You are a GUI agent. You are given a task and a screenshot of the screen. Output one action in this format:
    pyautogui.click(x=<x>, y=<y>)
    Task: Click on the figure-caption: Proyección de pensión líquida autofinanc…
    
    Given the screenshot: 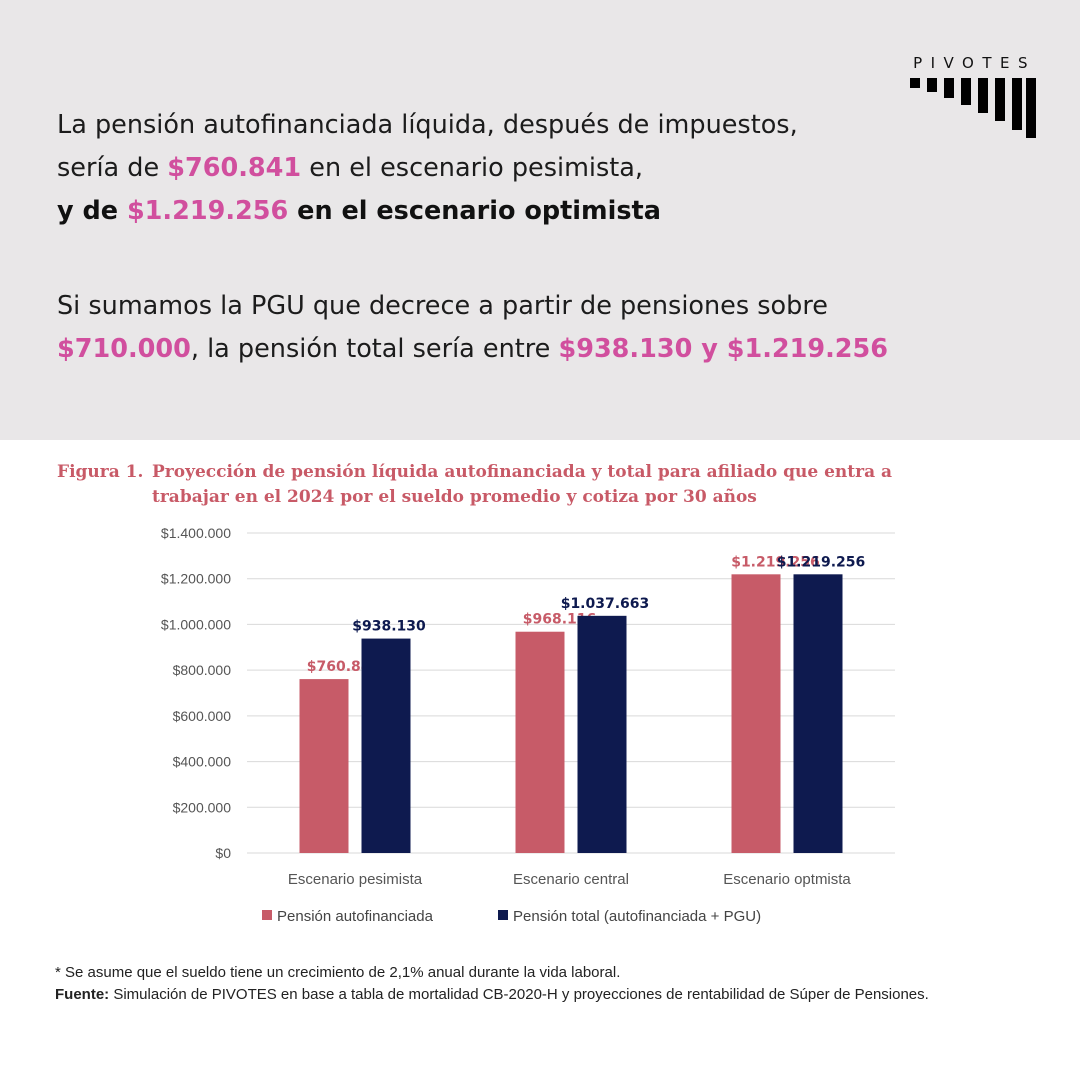 What is the action you would take?
    pyautogui.click(x=522, y=484)
    